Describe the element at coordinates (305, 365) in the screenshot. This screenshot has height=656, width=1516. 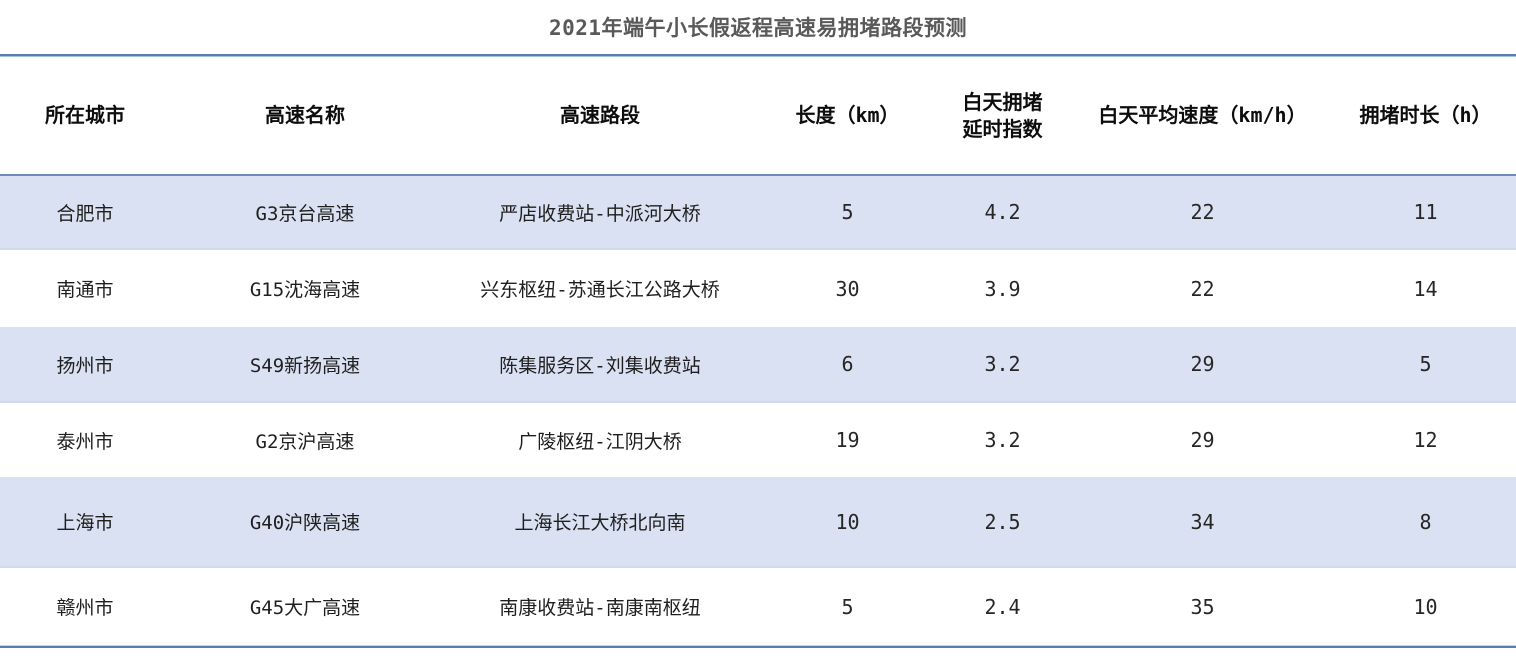
I see `cell-highway-name: S49新扬高速` at that location.